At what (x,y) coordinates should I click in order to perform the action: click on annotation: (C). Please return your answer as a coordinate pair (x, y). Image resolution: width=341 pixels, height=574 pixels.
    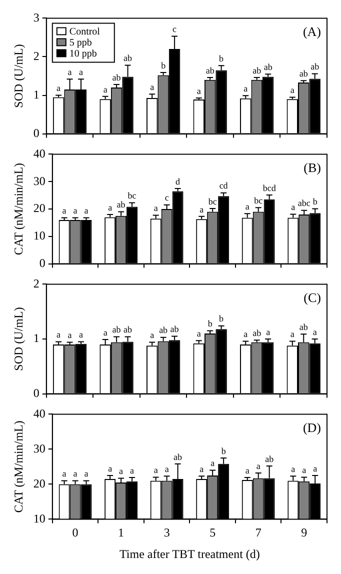
    Looking at the image, I should click on (312, 298).